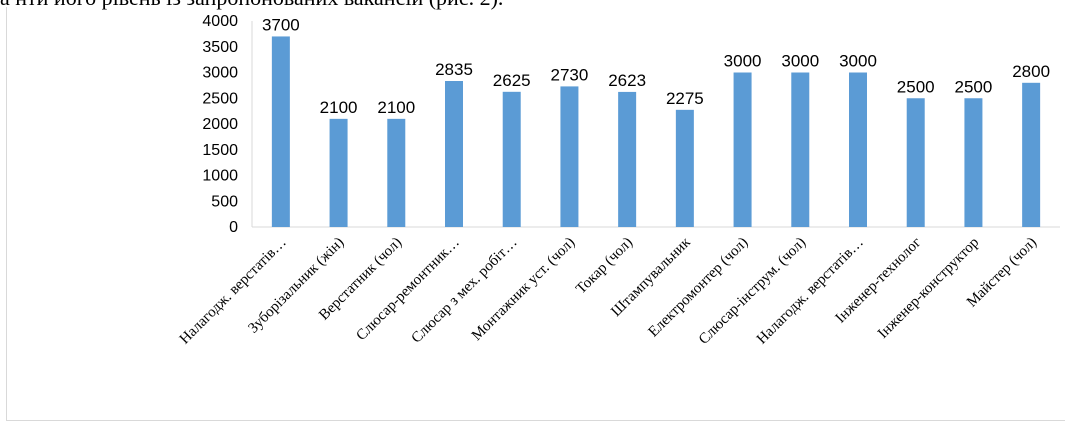  Describe the element at coordinates (928, 288) in the screenshot. I see `category-label: Інженер-конструктор` at that location.